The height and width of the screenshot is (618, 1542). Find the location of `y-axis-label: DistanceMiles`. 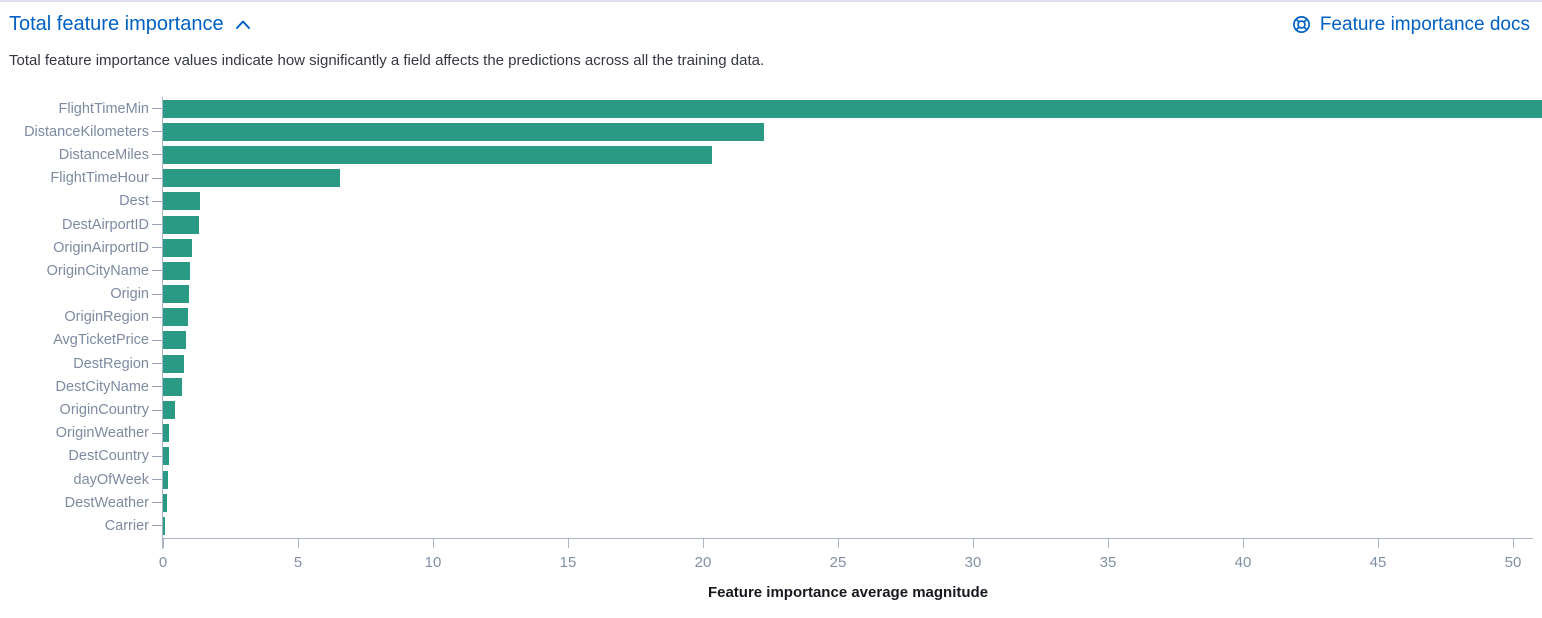

y-axis-label: DistanceMiles is located at coordinates (103, 154).